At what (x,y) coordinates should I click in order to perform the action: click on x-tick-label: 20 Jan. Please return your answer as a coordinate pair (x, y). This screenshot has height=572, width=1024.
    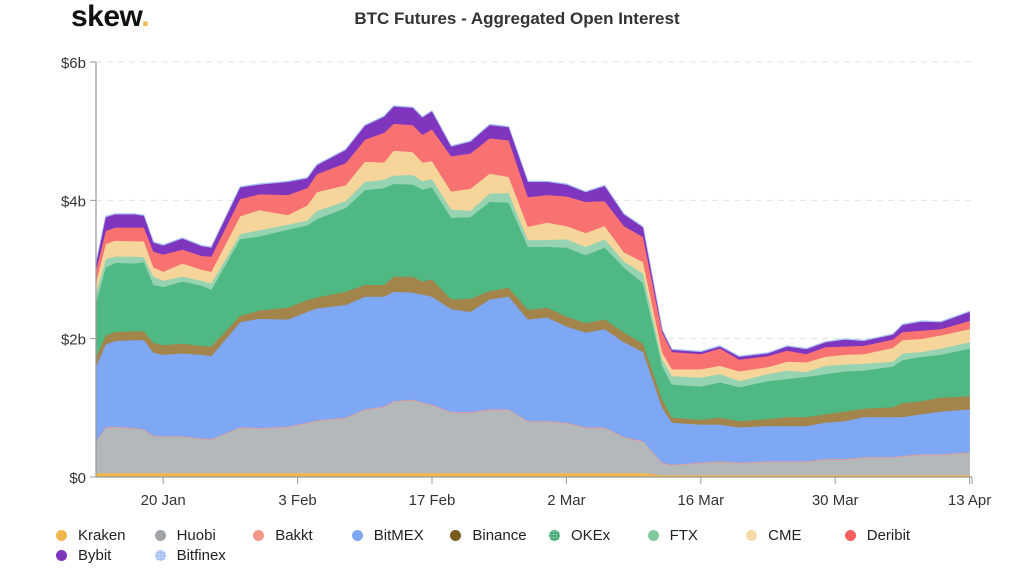
    Looking at the image, I should click on (163, 500).